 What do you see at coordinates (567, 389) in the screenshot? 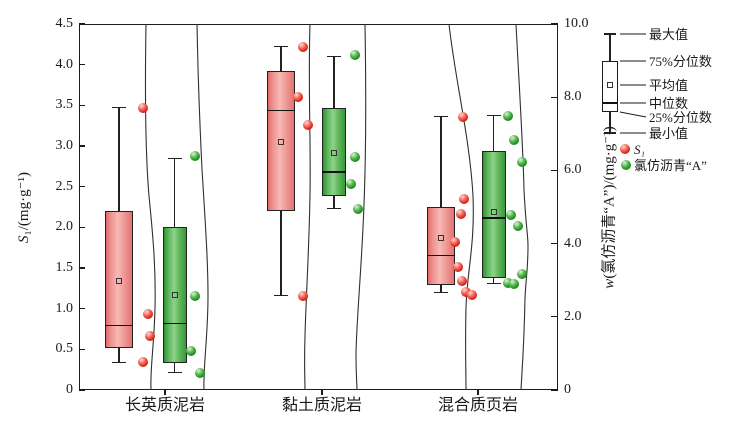
I see `right-tick-label: 0` at bounding box center [567, 389].